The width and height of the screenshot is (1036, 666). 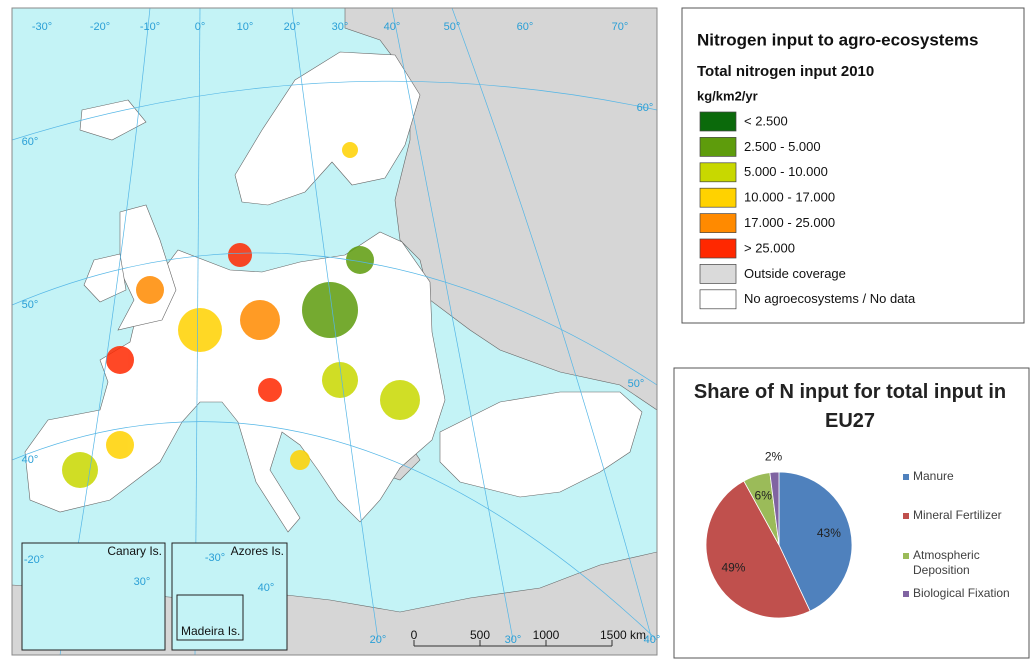 I want to click on legend-label: > 25.000, so click(x=769, y=247).